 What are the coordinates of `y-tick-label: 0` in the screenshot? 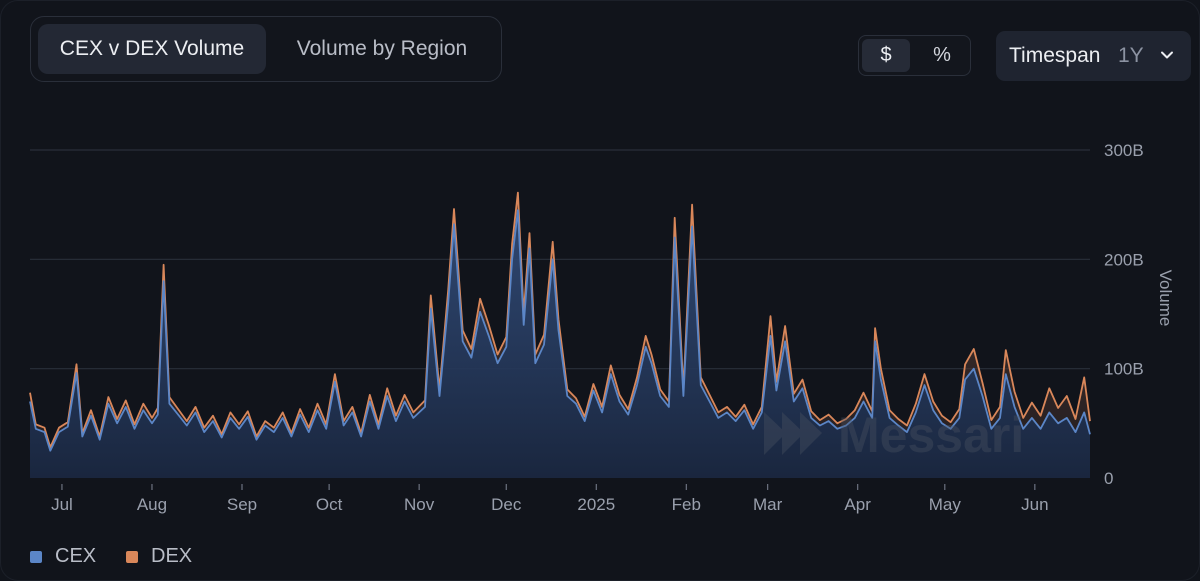 It's located at (1108, 478).